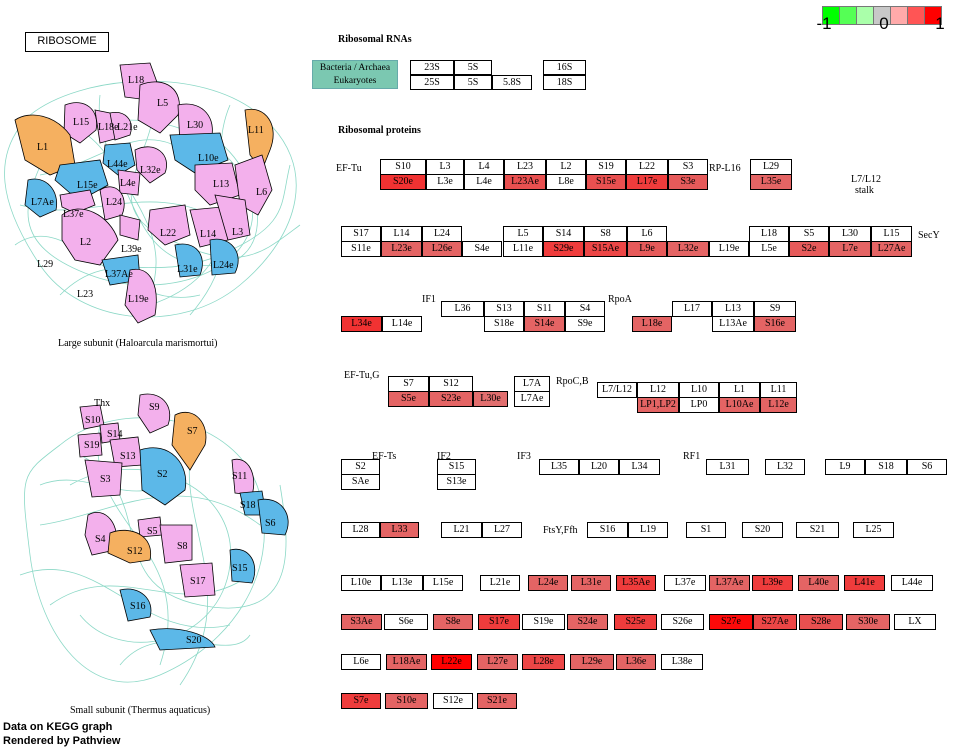 This screenshot has width=957, height=750. What do you see at coordinates (639, 467) in the screenshot?
I see `protein-l34: L34` at bounding box center [639, 467].